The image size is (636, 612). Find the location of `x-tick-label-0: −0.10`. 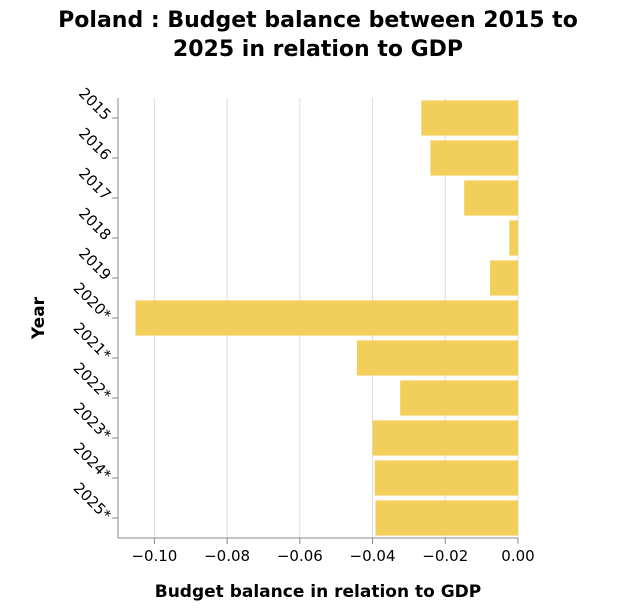

x-tick-label-0: −0.10 is located at coordinates (154, 556).